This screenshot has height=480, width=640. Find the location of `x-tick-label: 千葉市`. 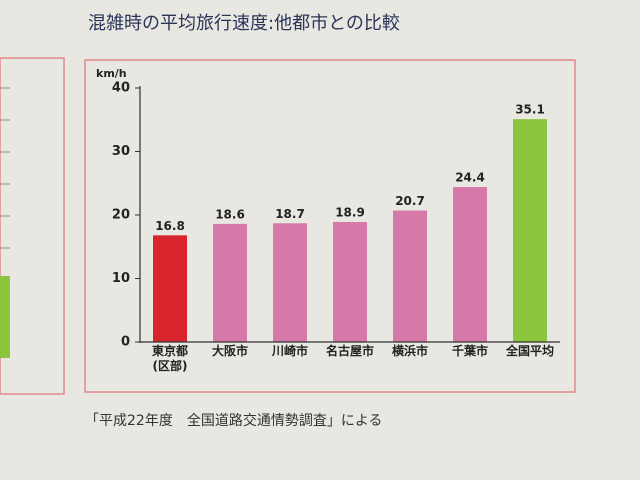

x-tick-label: 千葉市 is located at coordinates (469, 351).